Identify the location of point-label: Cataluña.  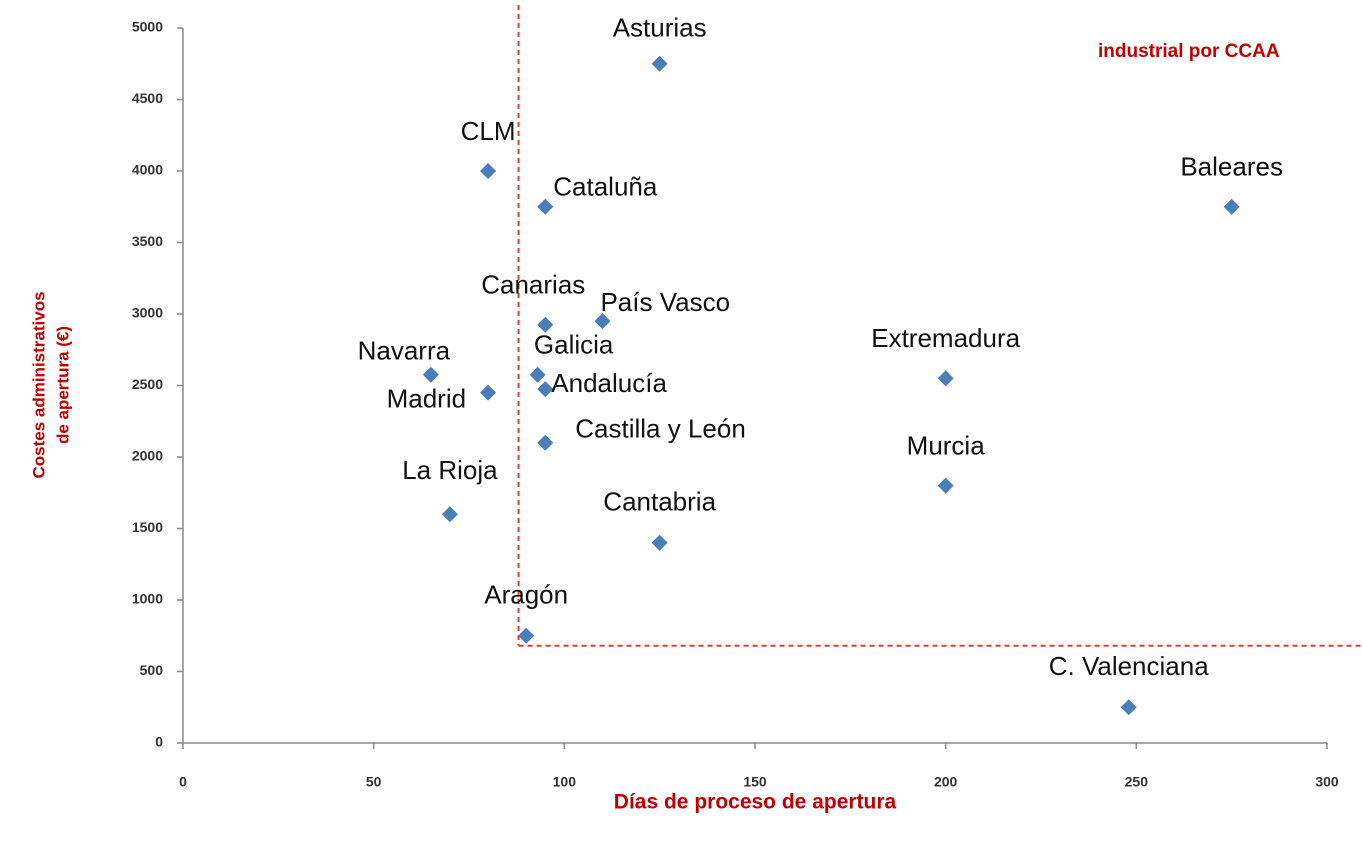
(605, 187).